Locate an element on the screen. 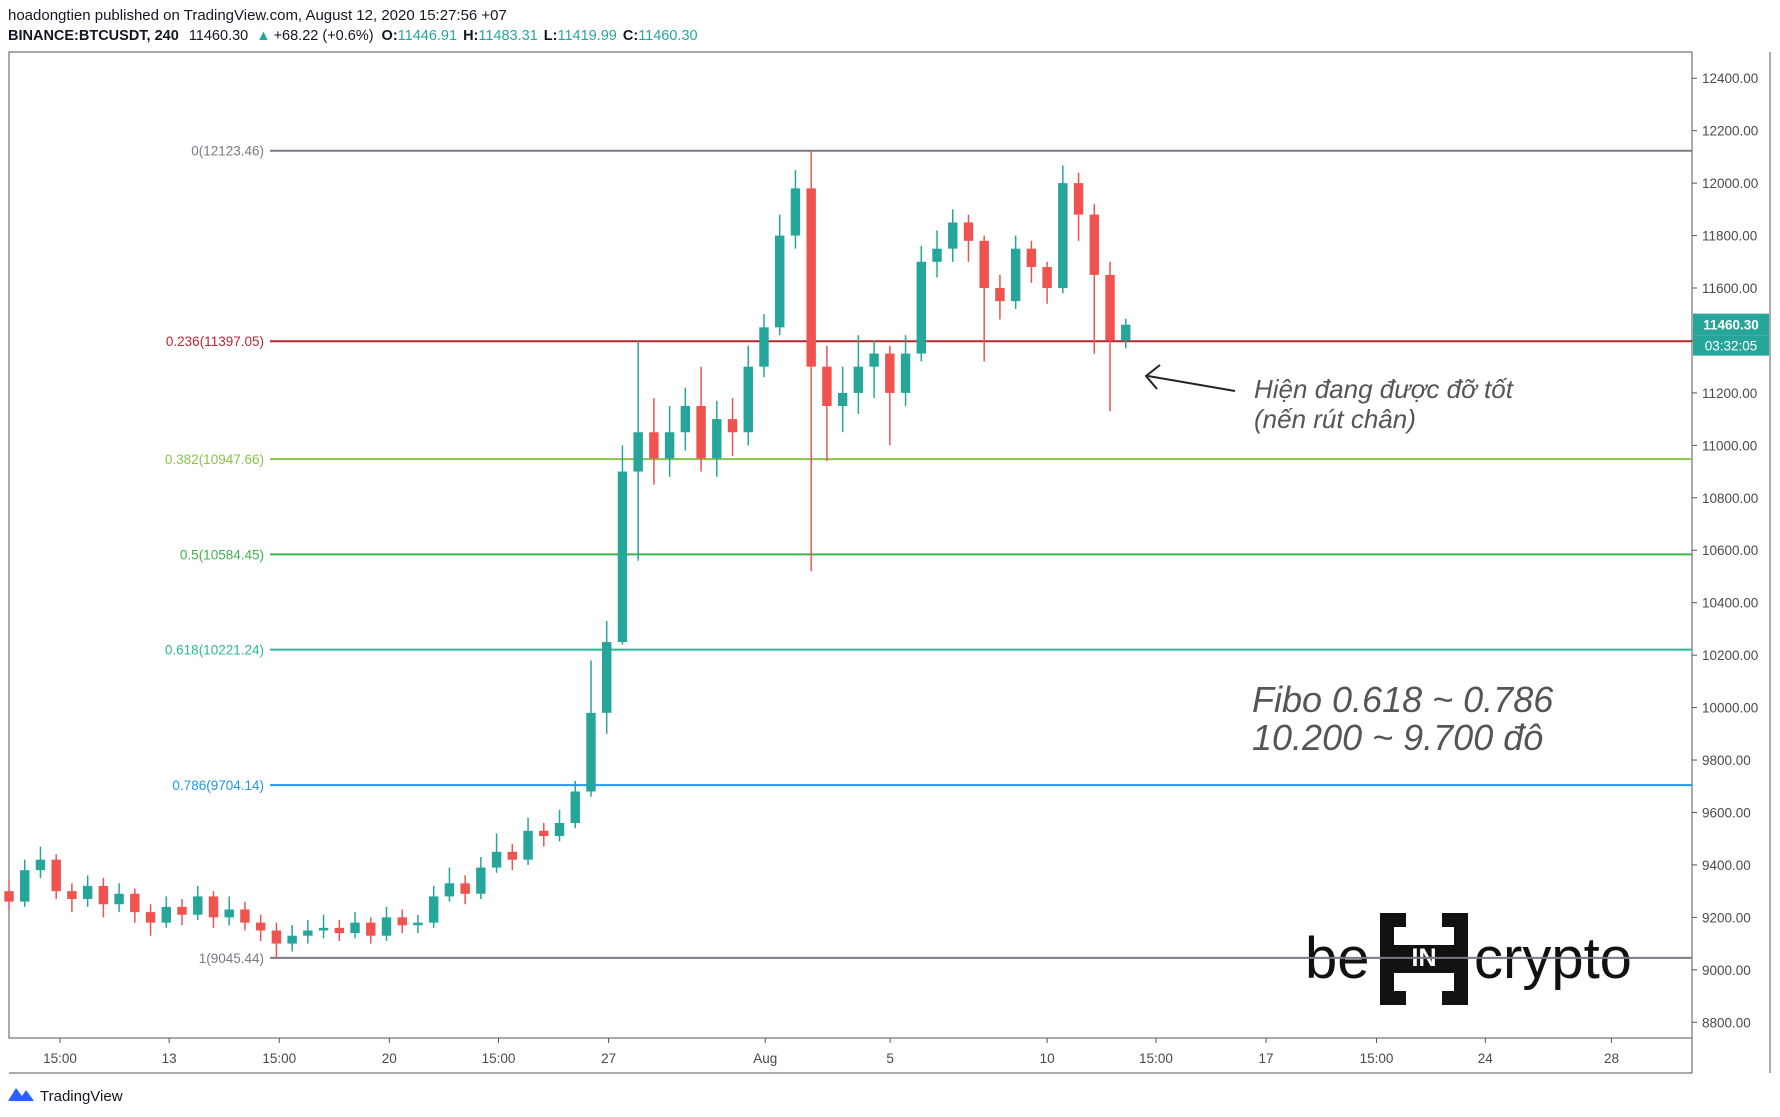  fib-label: 0.236(11397.05) is located at coordinates (215, 341).